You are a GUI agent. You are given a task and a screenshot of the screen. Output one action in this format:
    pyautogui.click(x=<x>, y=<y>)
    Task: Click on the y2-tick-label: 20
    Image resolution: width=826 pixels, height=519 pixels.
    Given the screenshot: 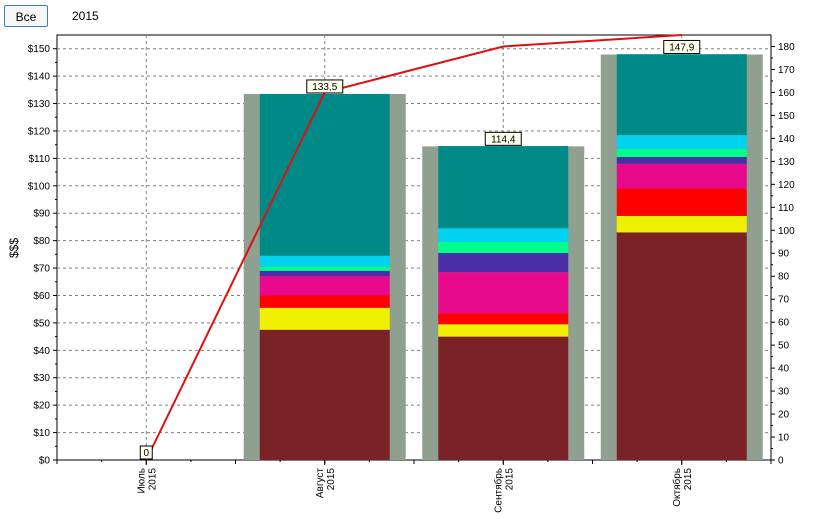 What is the action you would take?
    pyautogui.click(x=784, y=415)
    